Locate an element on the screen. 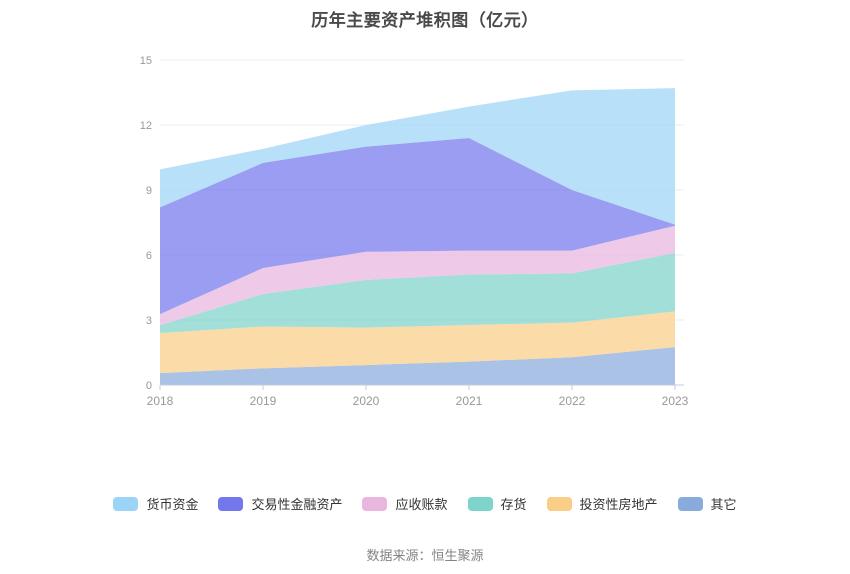 This screenshot has width=850, height=574. legend-label: 货币资金 is located at coordinates (172, 504).